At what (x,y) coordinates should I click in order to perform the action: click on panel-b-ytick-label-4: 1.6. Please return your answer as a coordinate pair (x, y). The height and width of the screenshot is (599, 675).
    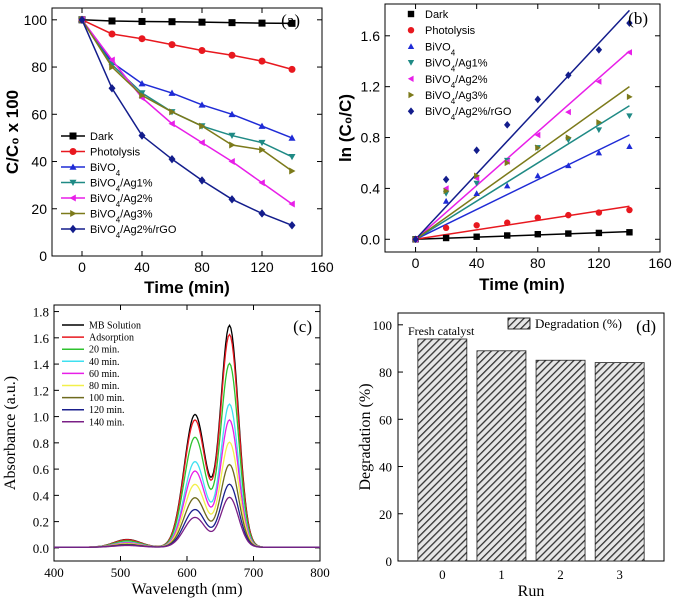
    Looking at the image, I should click on (371, 36).